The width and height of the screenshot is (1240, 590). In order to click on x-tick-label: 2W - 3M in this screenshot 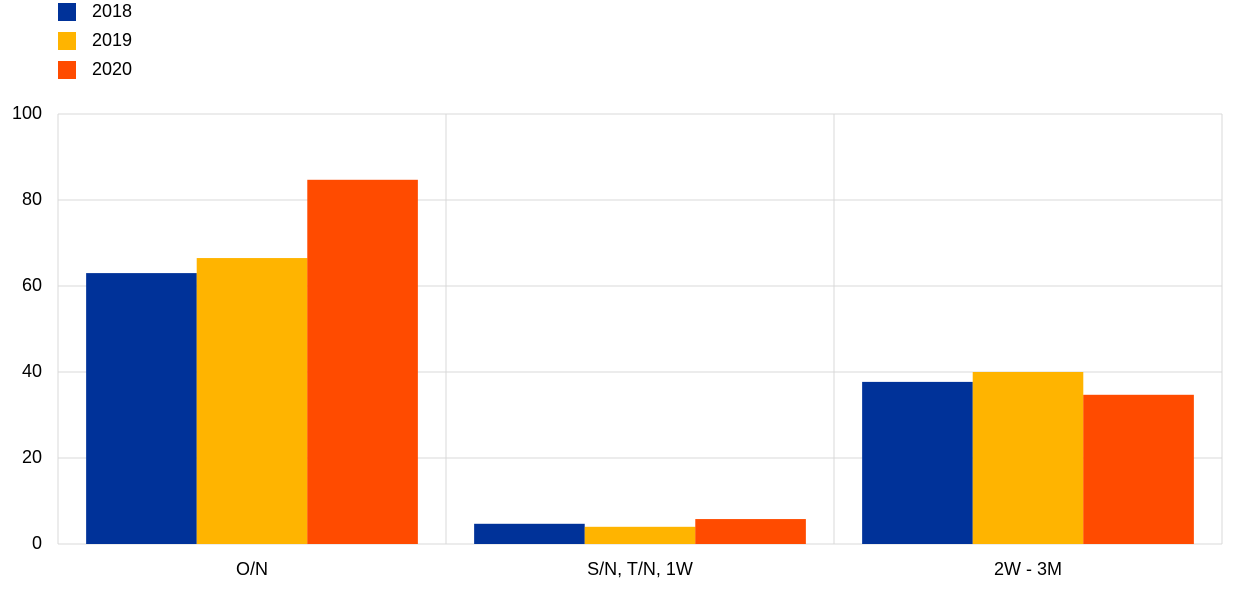, I will do `click(1028, 569)`.